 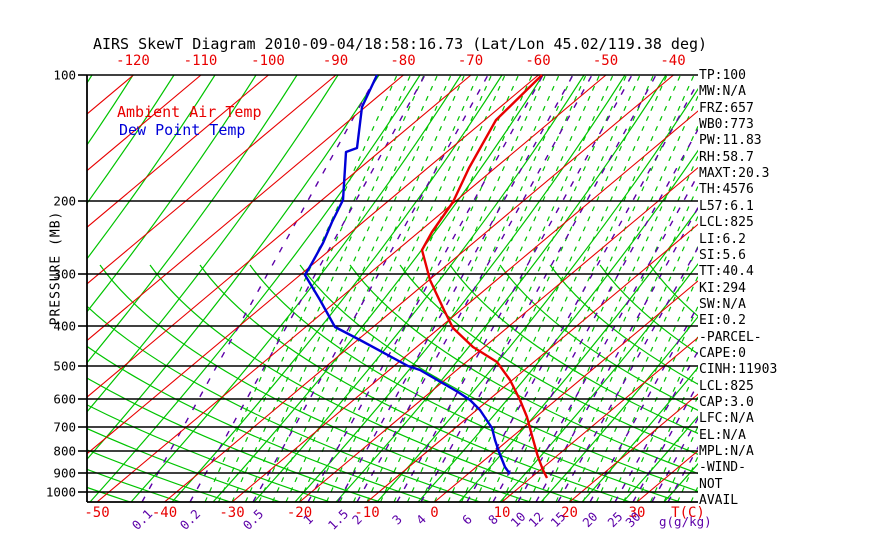 What do you see at coordinates (673, 61) in the screenshot?
I see `top-temp-tick--40: -40` at bounding box center [673, 61].